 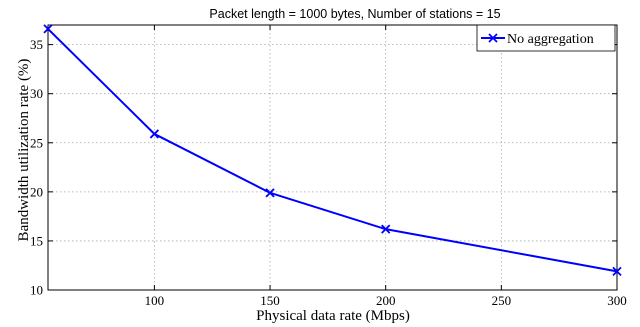 What do you see at coordinates (502, 300) in the screenshot?
I see `x-tick-label: 250` at bounding box center [502, 300].